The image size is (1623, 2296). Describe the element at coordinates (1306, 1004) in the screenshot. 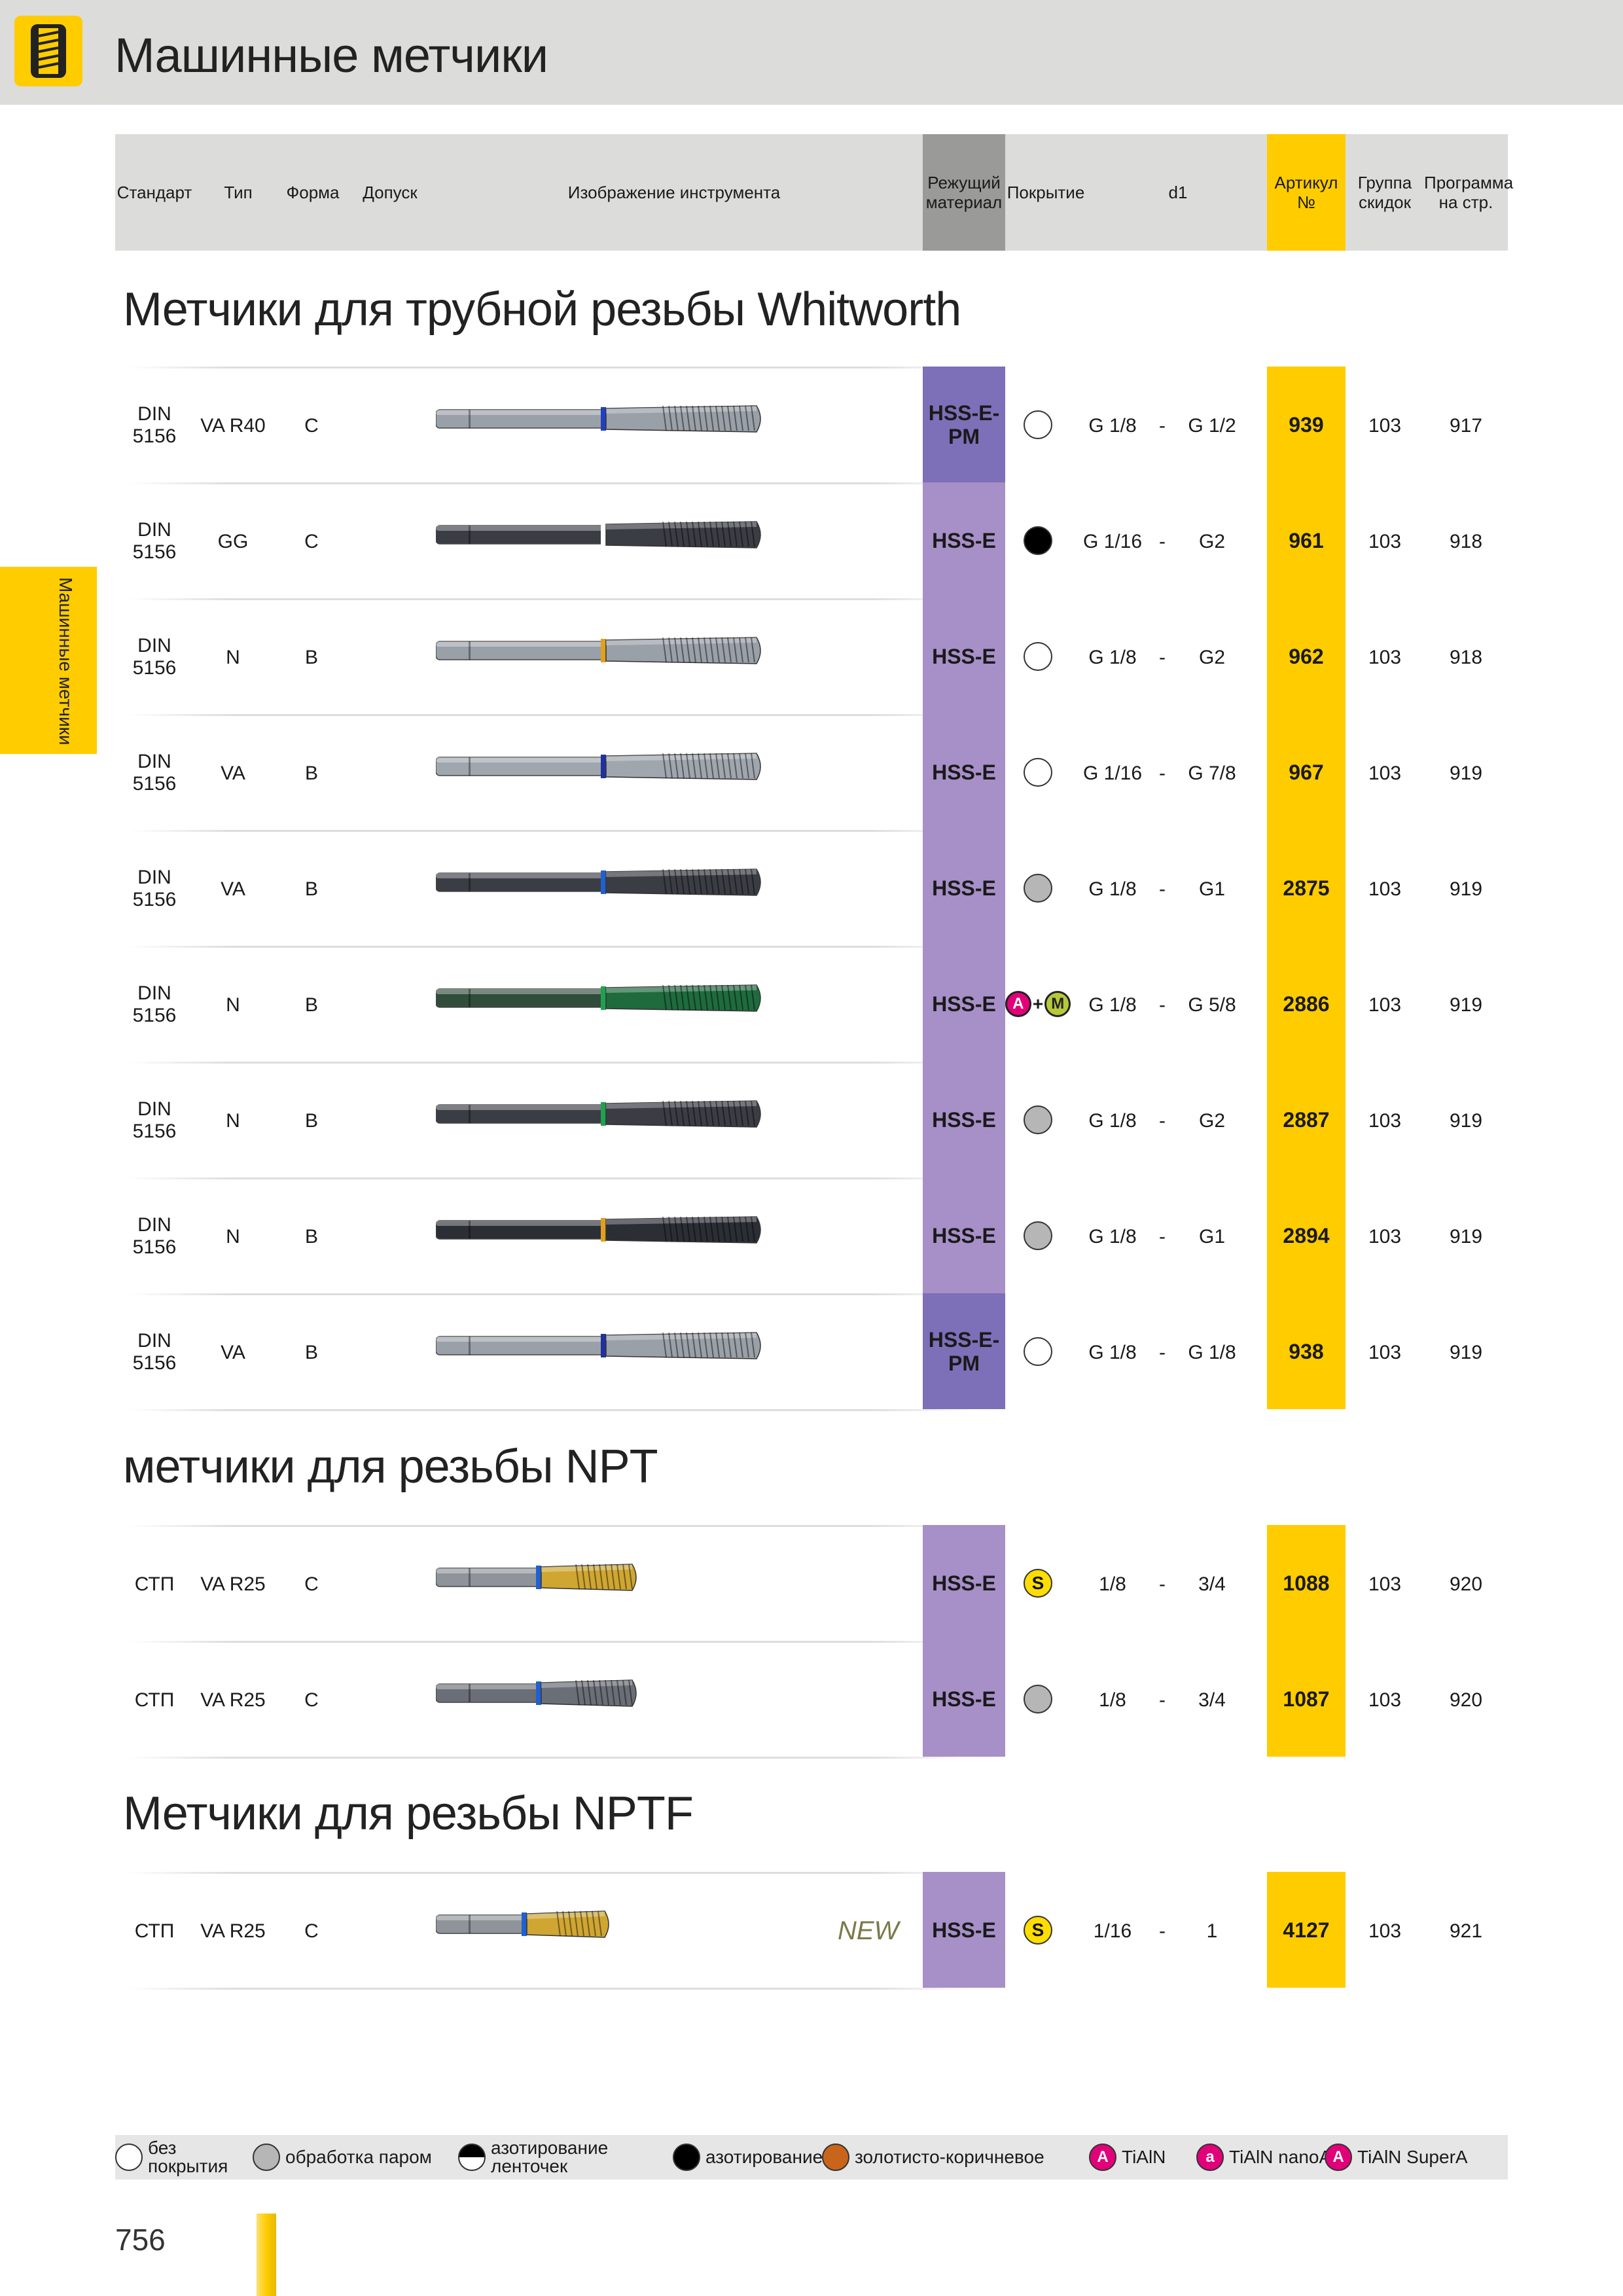

I see `article-cell: 2886` at that location.